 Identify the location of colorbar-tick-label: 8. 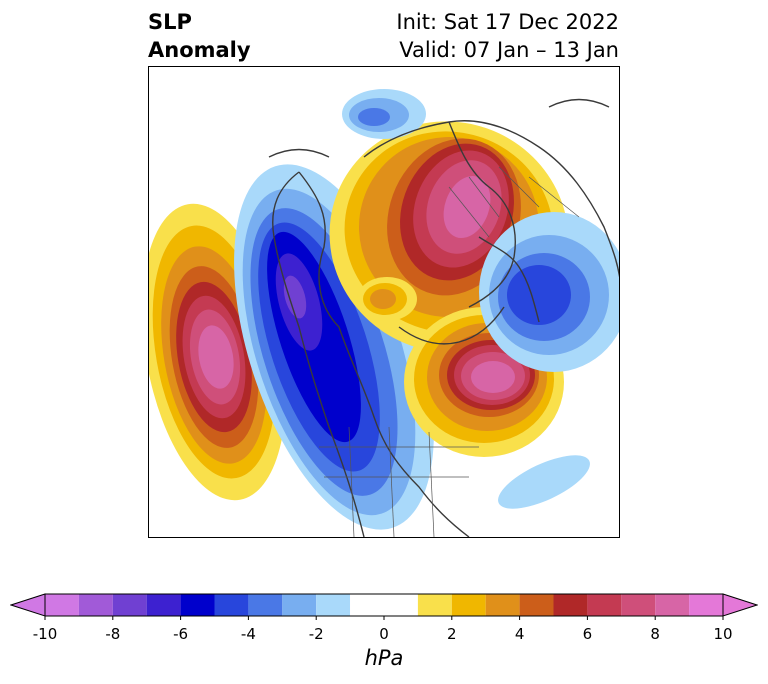
(655, 634).